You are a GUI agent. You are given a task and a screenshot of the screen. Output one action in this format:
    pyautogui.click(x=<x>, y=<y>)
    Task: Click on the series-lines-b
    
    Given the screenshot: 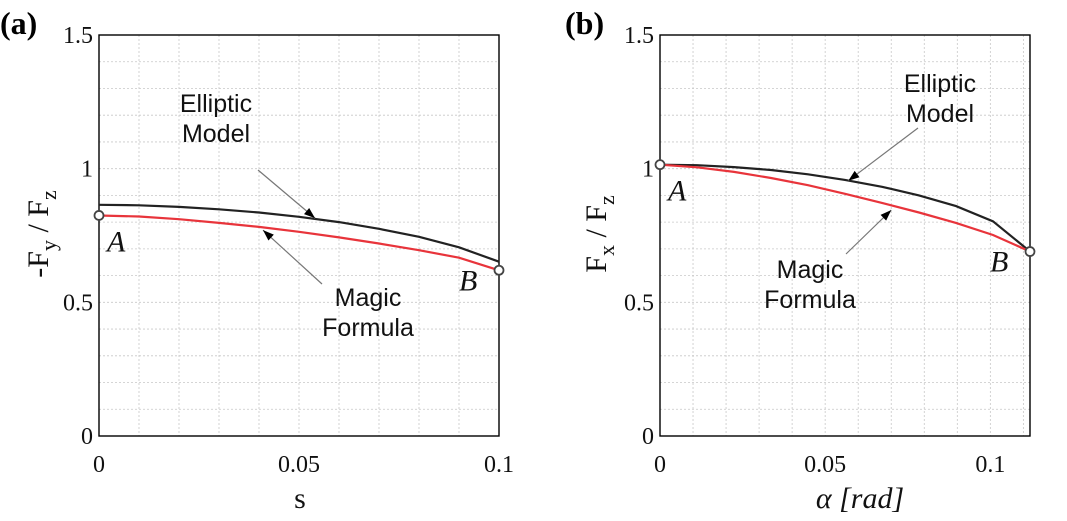 What is the action you would take?
    pyautogui.click(x=845, y=208)
    